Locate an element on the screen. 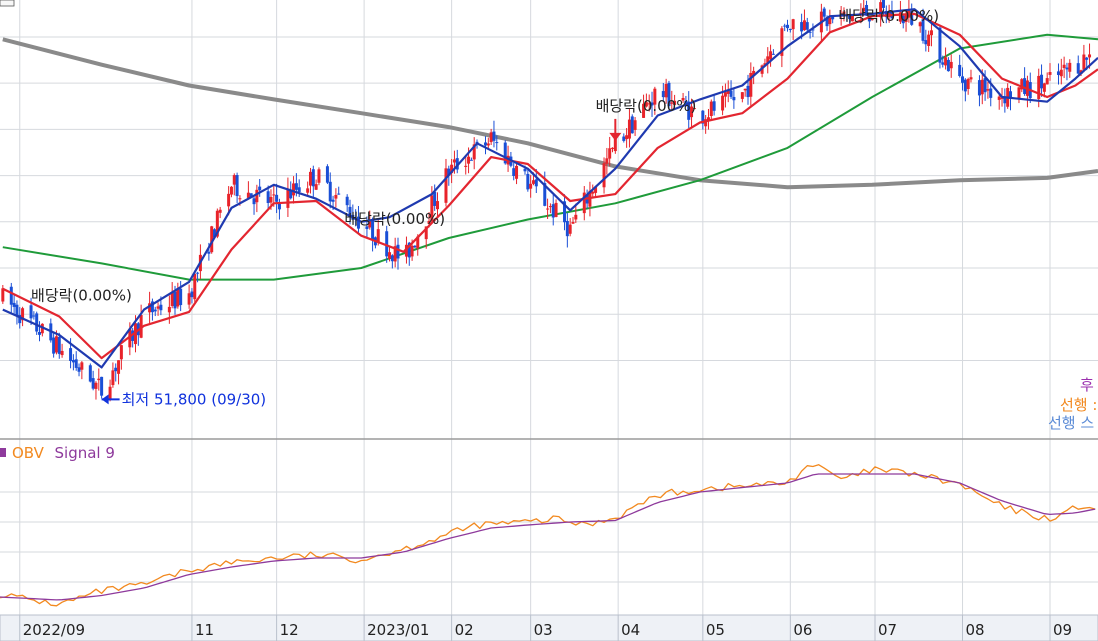  x-axis-label: 02 is located at coordinates (464, 630).